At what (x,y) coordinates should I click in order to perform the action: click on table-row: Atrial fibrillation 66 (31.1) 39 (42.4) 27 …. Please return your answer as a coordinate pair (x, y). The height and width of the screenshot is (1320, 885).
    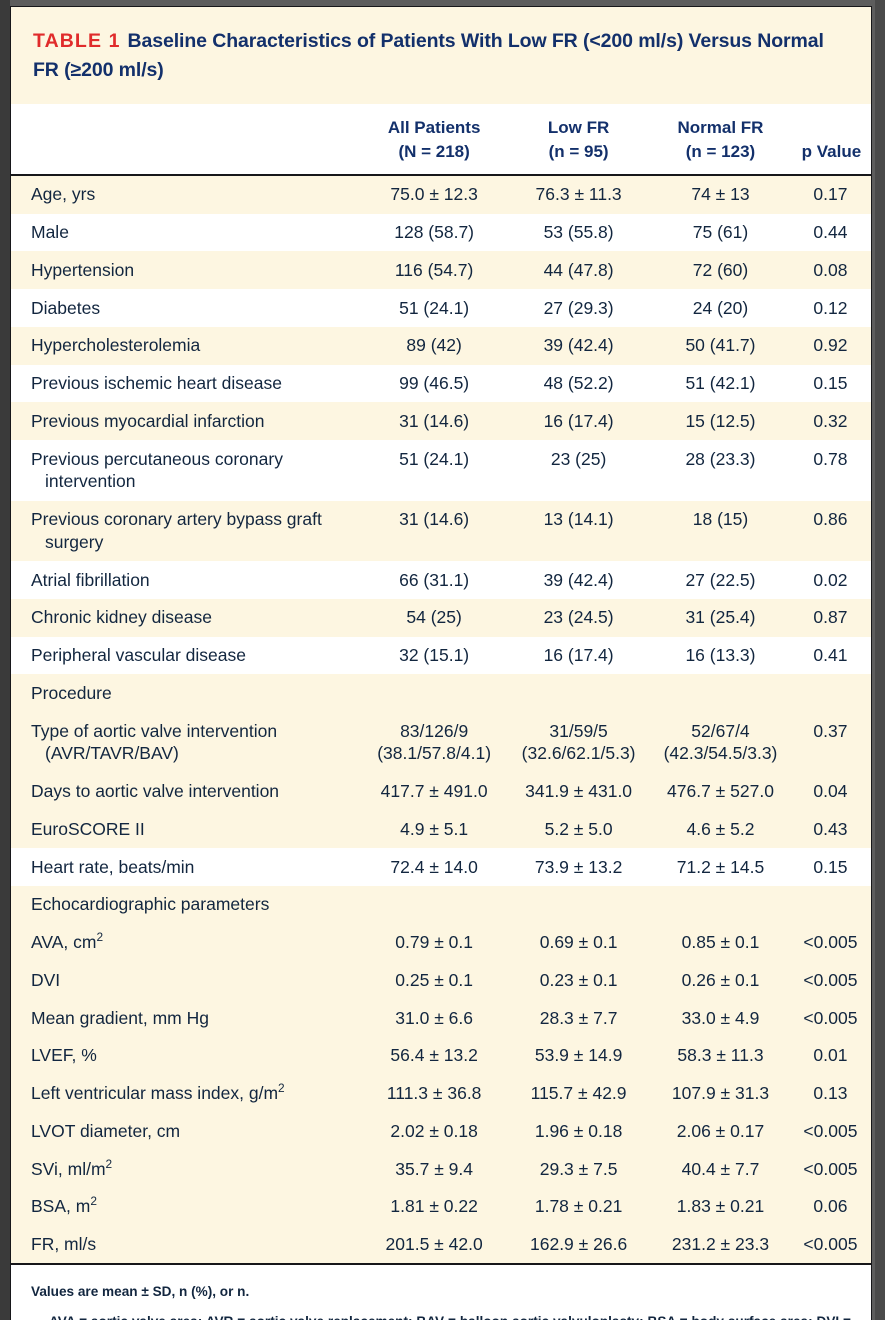
    Looking at the image, I should click on (441, 580).